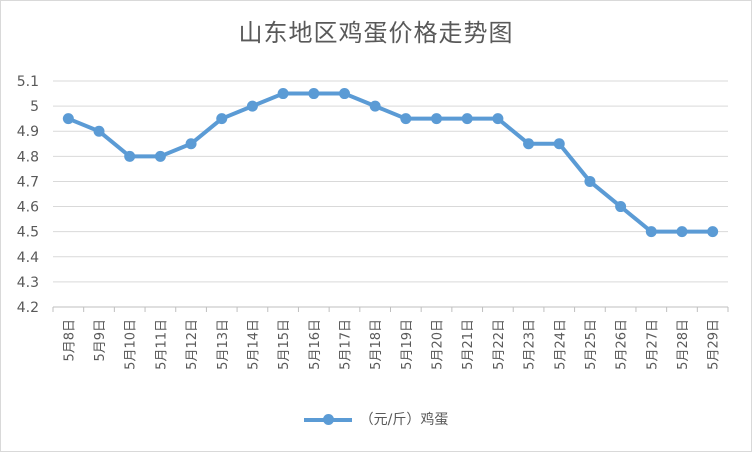  I want to click on y-tick-label: 4.9, so click(28, 132).